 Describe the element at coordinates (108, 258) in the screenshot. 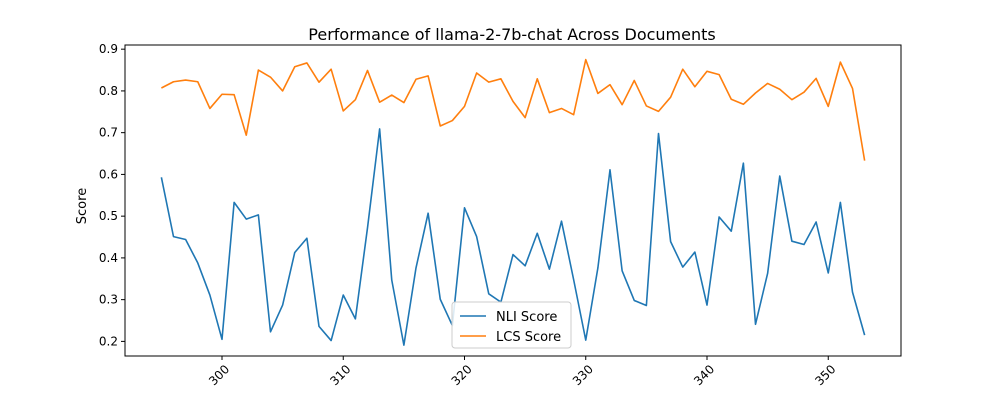

I see `y-tick-label: 0.4` at that location.